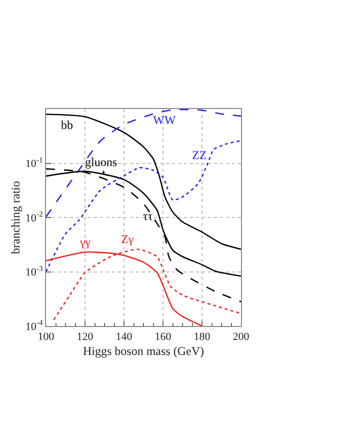 Image resolution: width=337 pixels, height=436 pixels. Describe the element at coordinates (15, 217) in the screenshot. I see `y-axis-title: branching ratio` at that location.